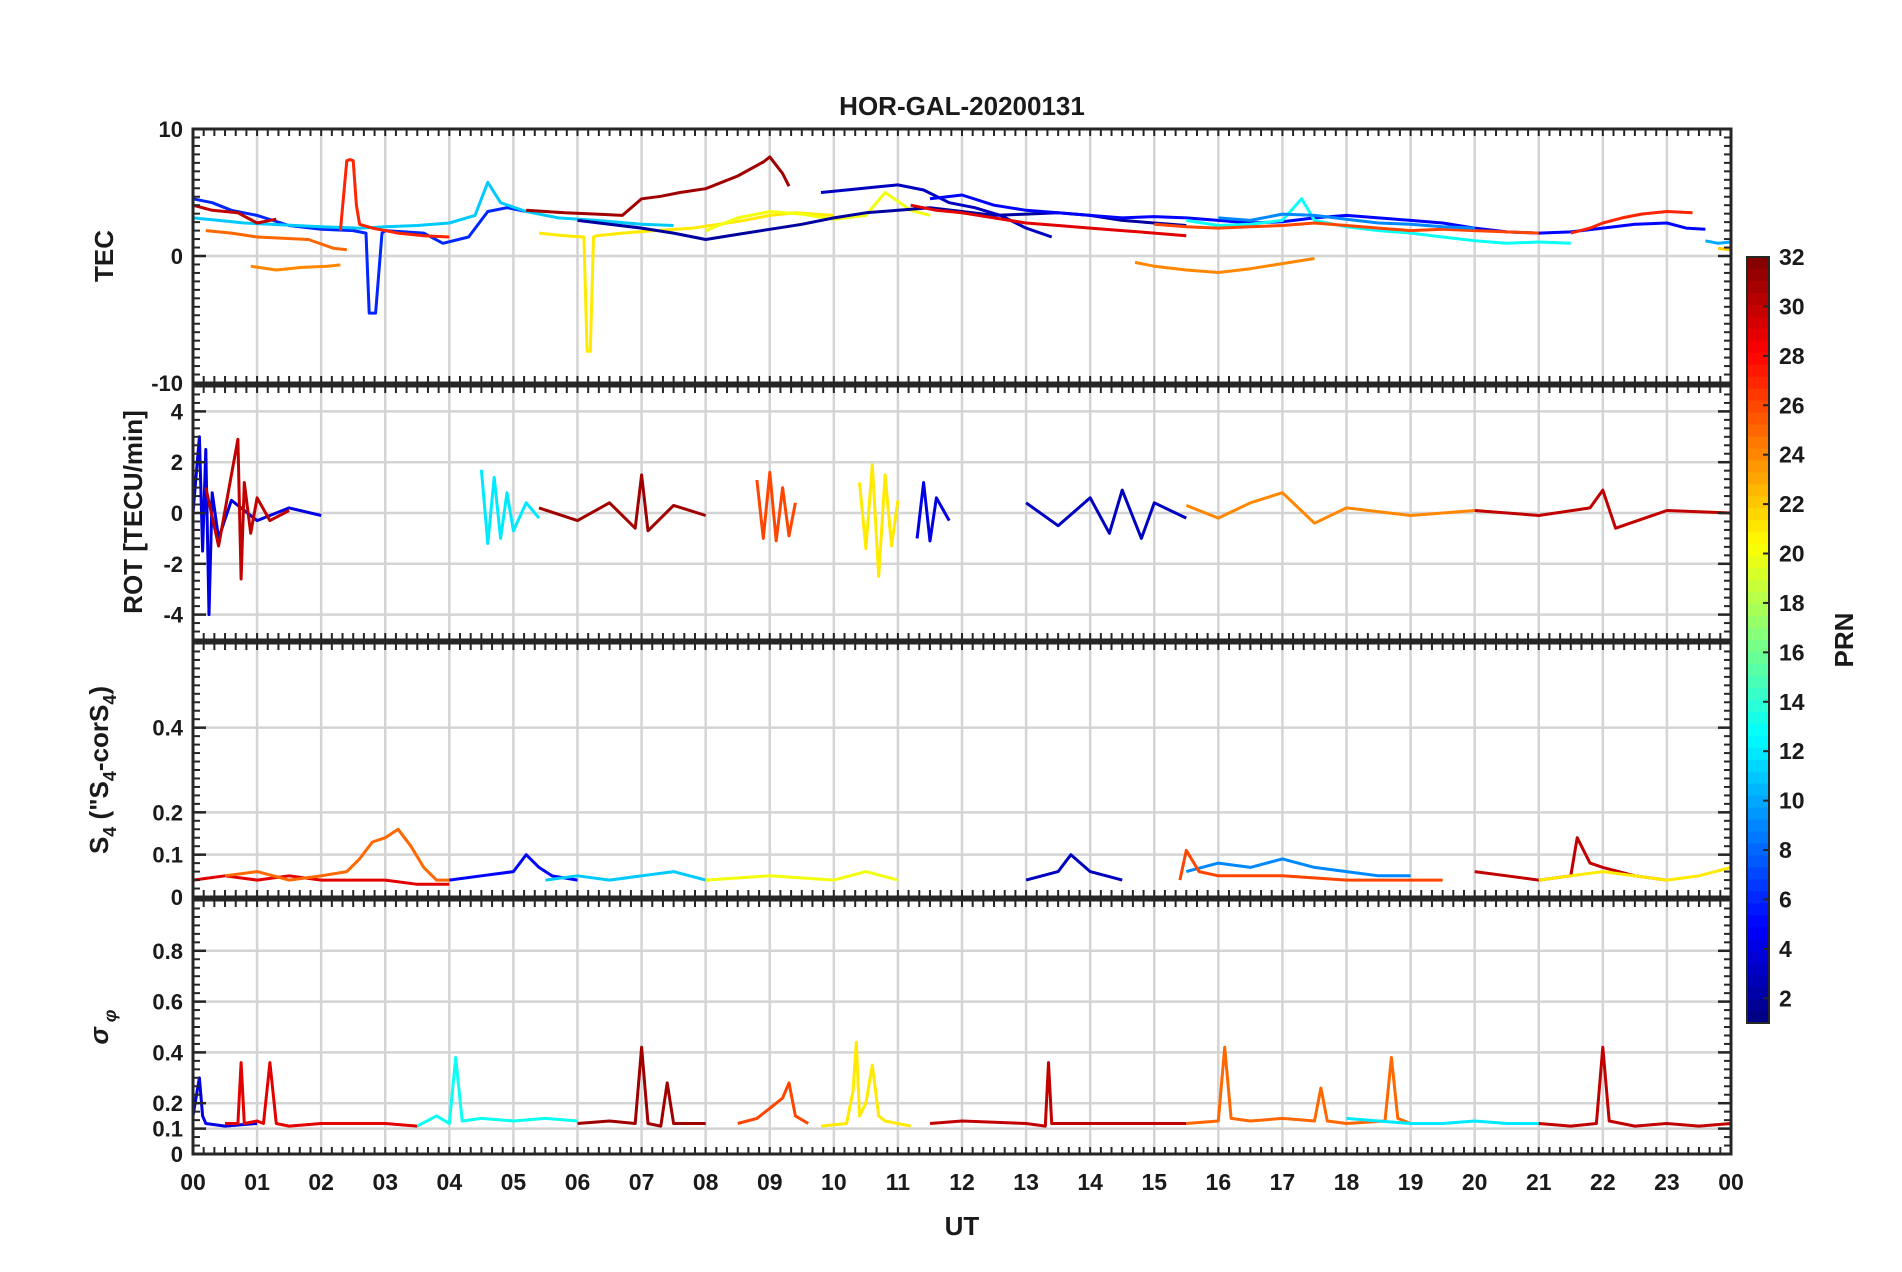 This screenshot has width=1902, height=1272. What do you see at coordinates (99, 845) in the screenshot?
I see `y-axis-label-part: S` at bounding box center [99, 845].